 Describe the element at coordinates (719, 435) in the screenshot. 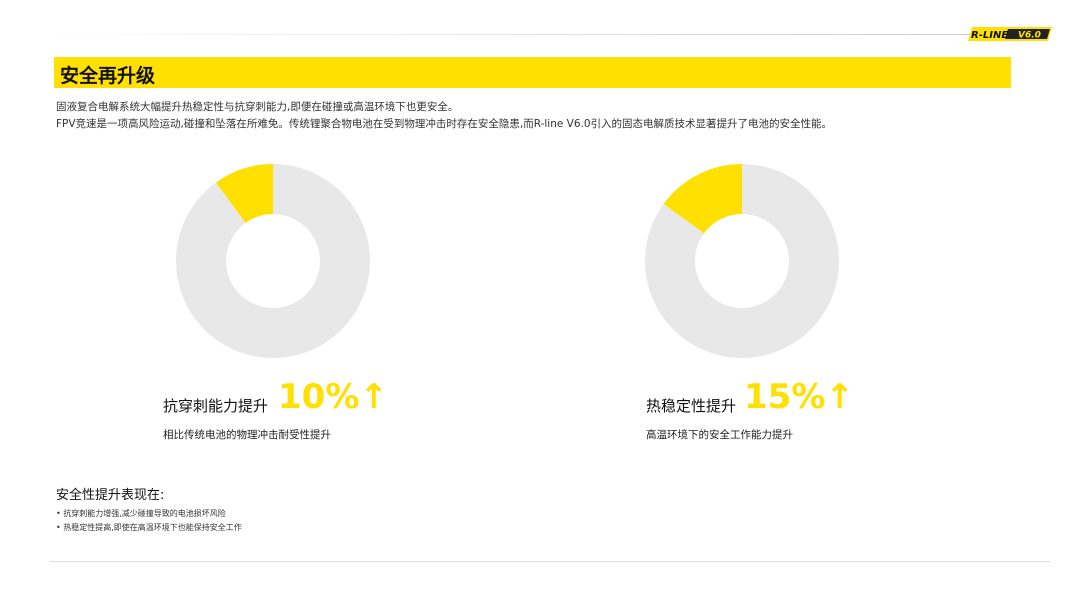

I see `chart-subtitle: 高温环境下的安全工作能力提升` at that location.